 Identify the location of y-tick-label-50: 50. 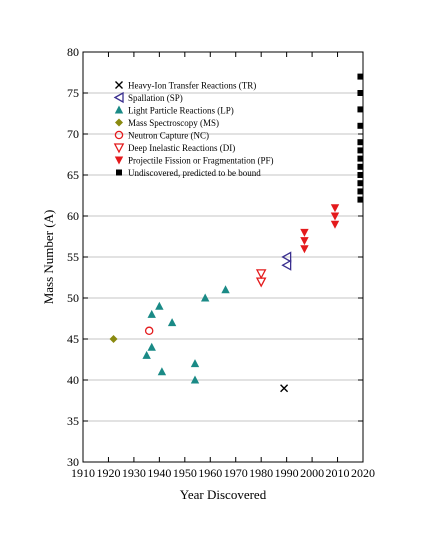
(73, 298).